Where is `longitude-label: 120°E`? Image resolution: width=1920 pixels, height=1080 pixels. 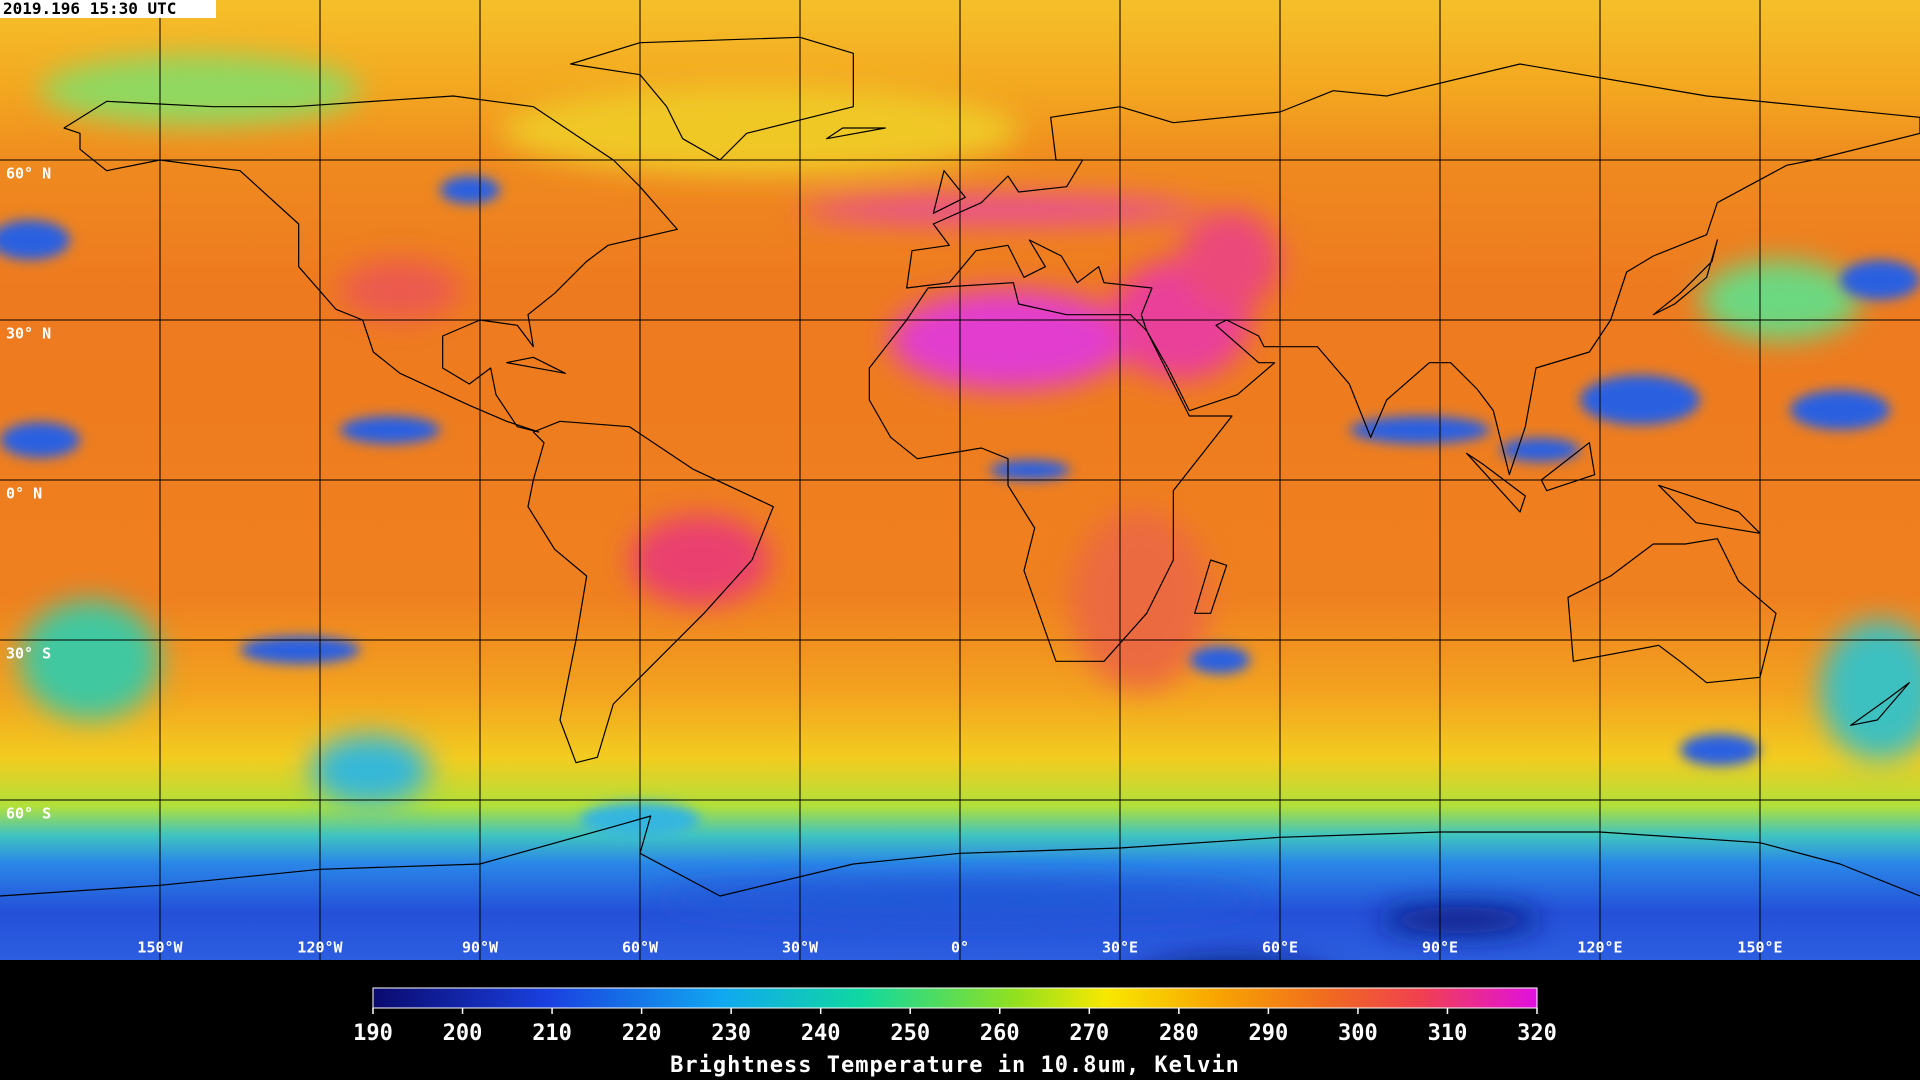
longitude-label: 120°E is located at coordinates (1599, 948).